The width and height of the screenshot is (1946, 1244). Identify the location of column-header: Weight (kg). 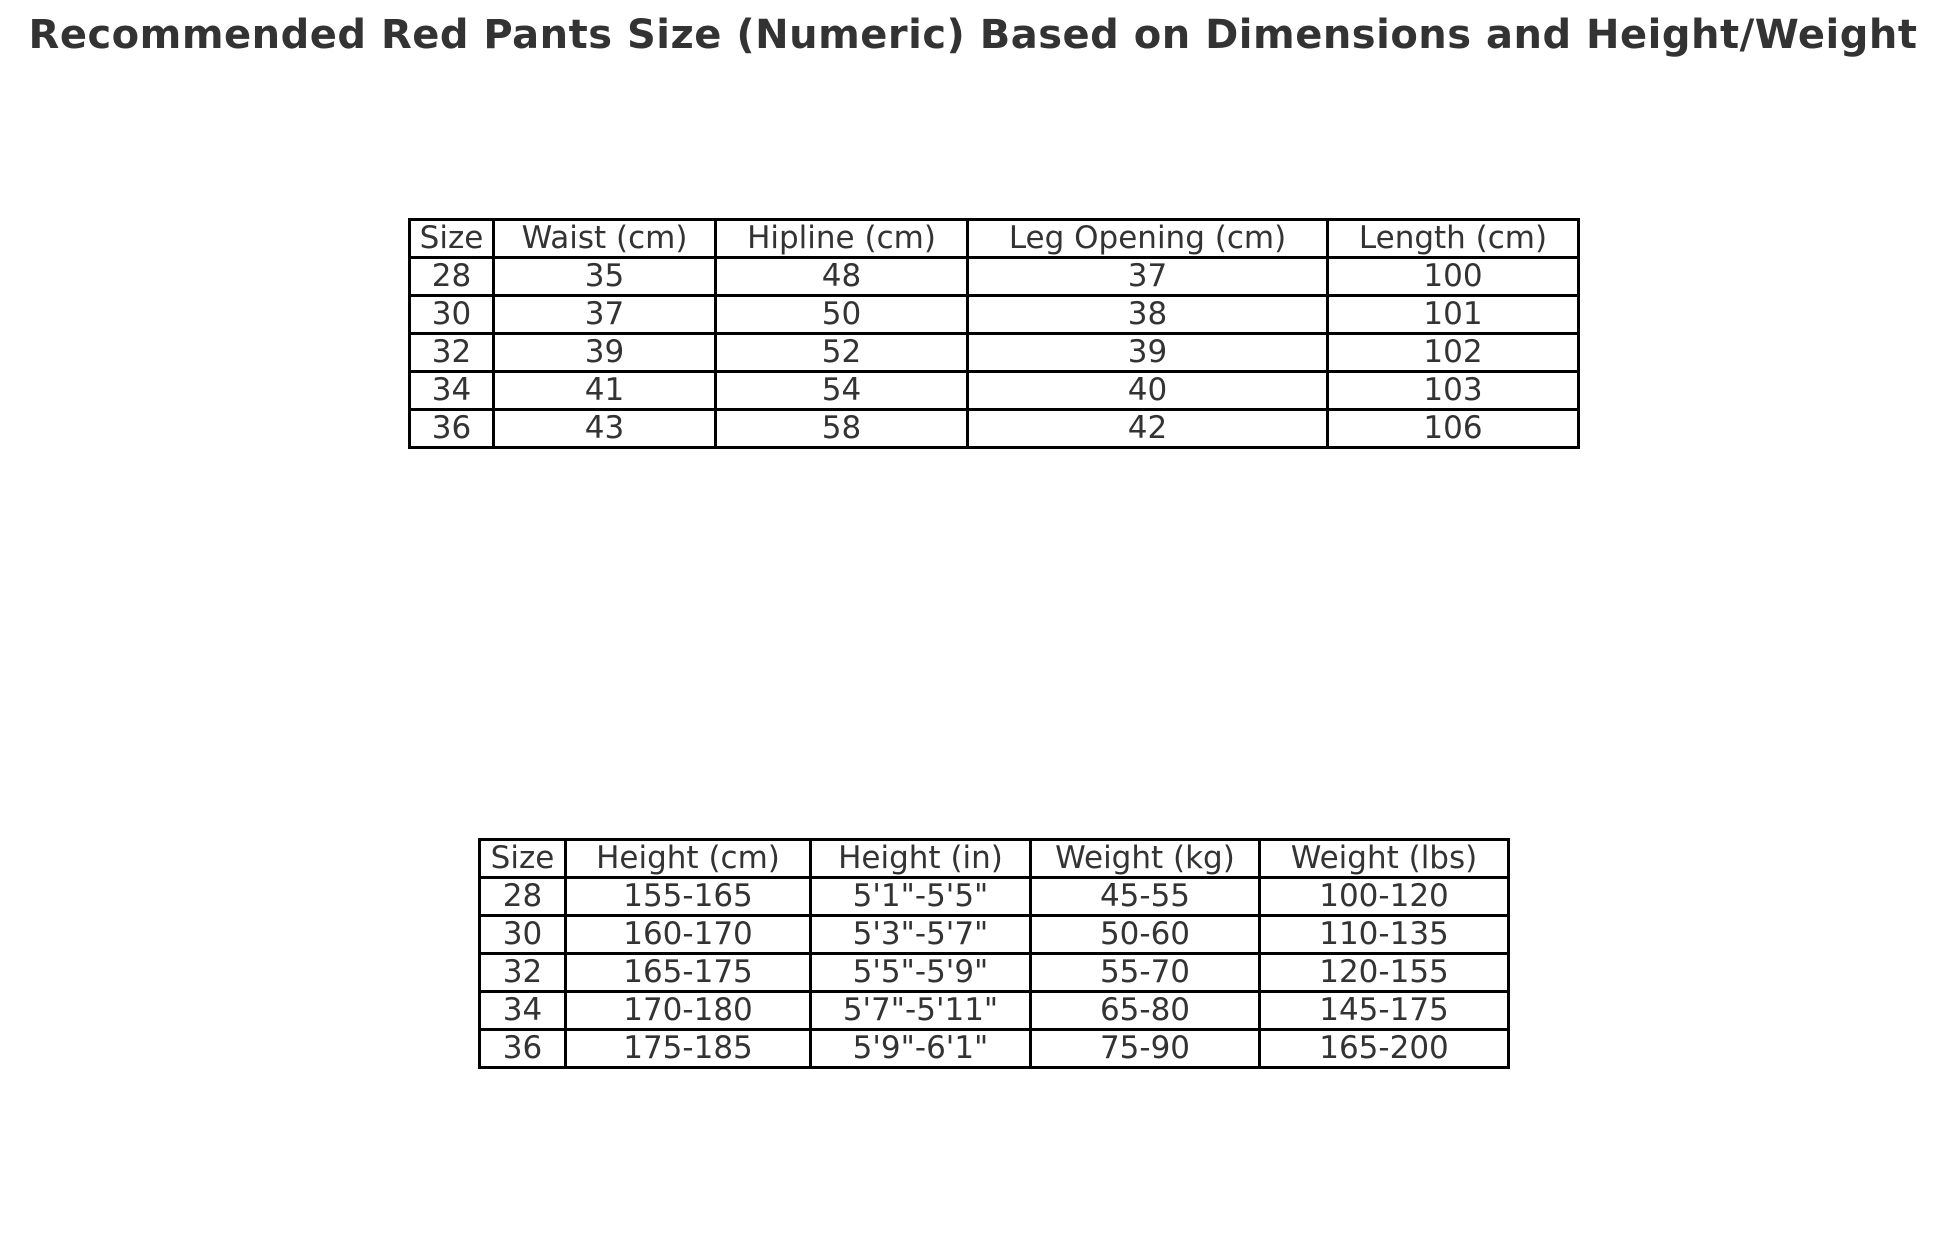
(1145, 858).